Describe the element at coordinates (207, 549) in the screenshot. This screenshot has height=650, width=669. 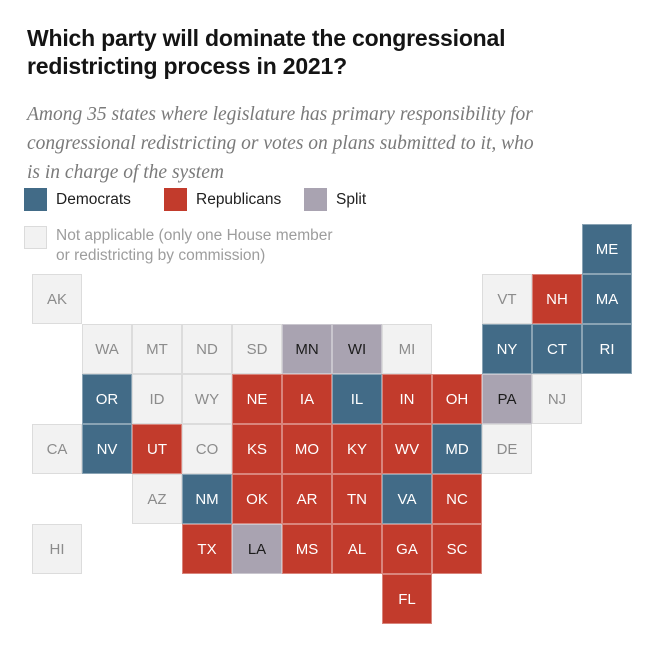
I see `state-tile-tx: TX` at that location.